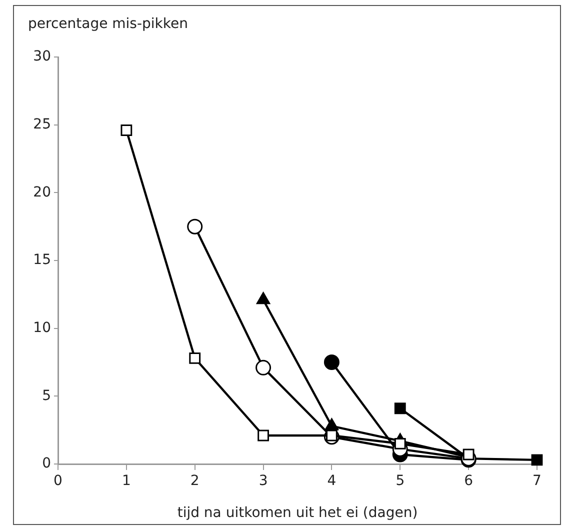 The height and width of the screenshot is (526, 566). What do you see at coordinates (126, 481) in the screenshot?
I see `x-tick-label: 1` at bounding box center [126, 481].